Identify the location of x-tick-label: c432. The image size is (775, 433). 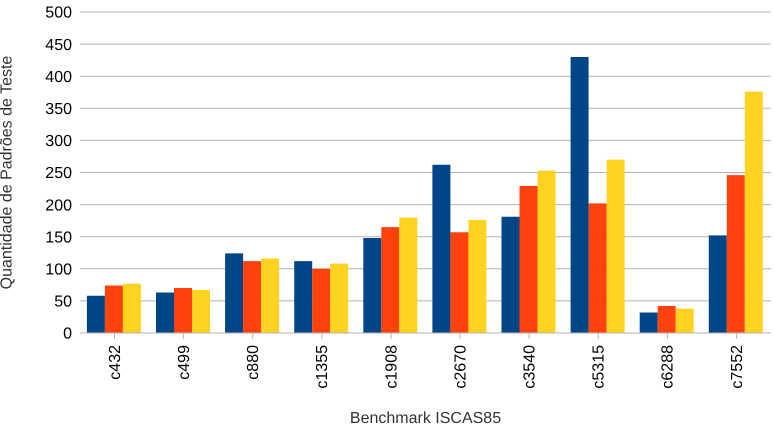
(115, 362).